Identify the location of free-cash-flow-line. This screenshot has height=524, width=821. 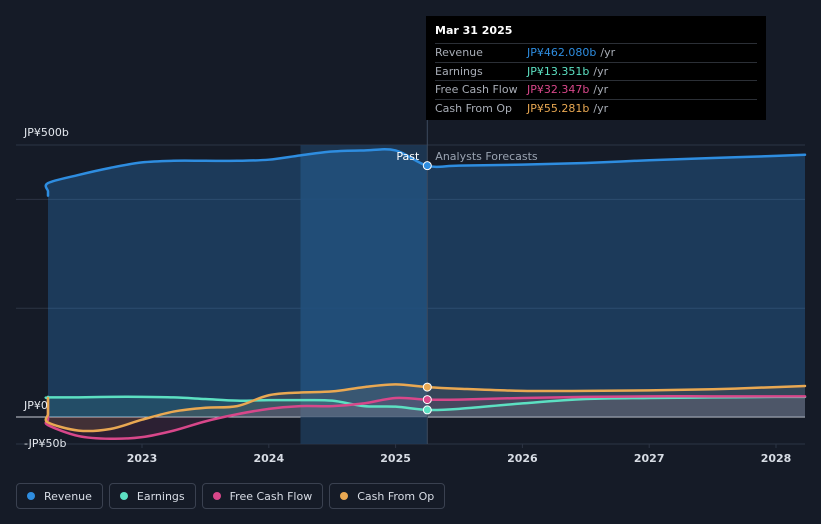
(425, 418).